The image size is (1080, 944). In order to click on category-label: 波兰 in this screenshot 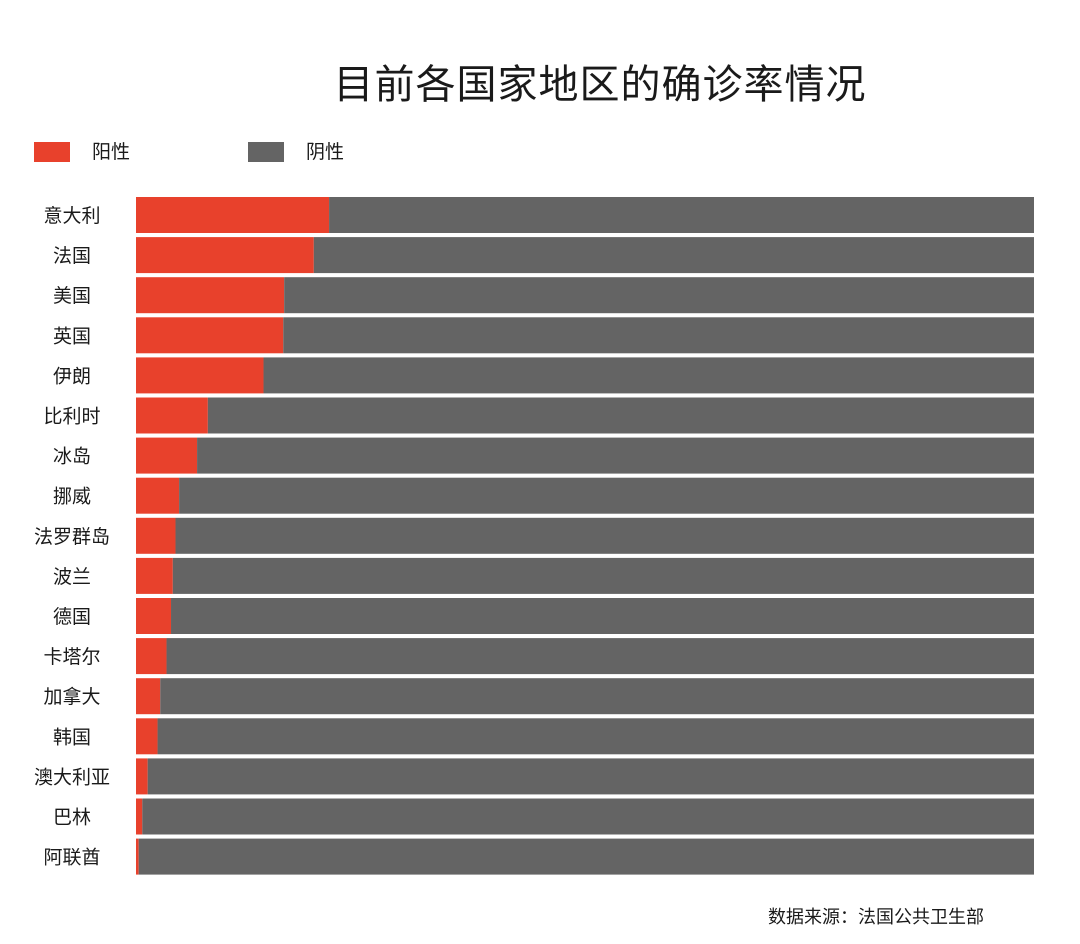, I will do `click(72, 577)`.